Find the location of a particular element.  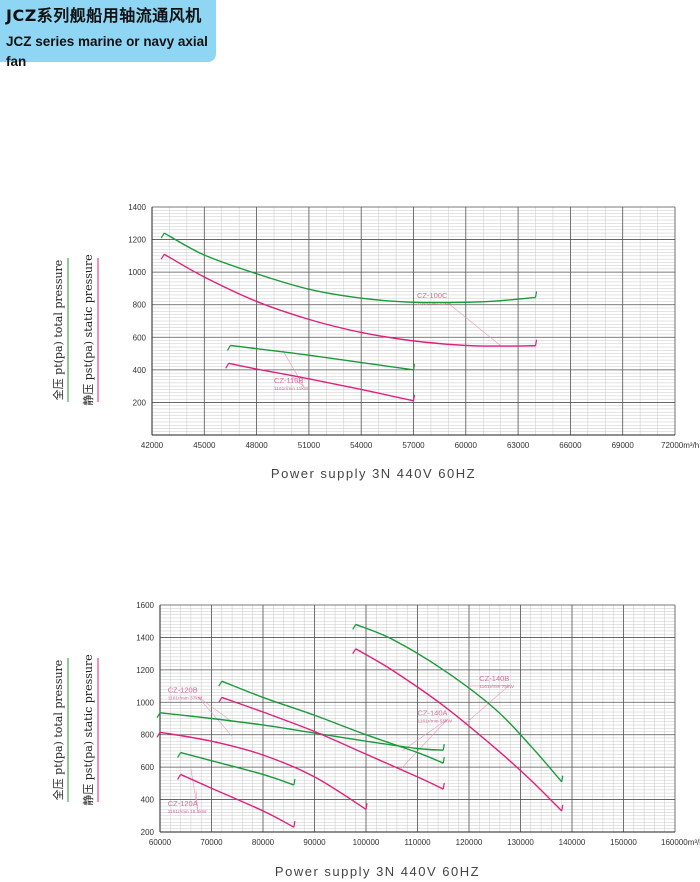

x-tick-label: 120000 is located at coordinates (469, 842).